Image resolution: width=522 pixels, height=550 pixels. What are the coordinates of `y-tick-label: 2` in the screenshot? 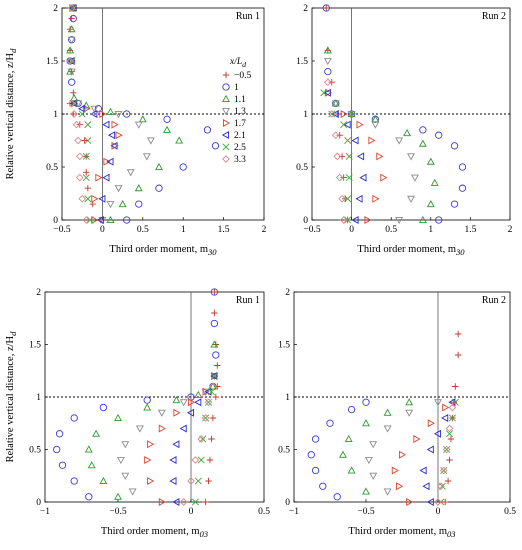 It's located at (38, 293).